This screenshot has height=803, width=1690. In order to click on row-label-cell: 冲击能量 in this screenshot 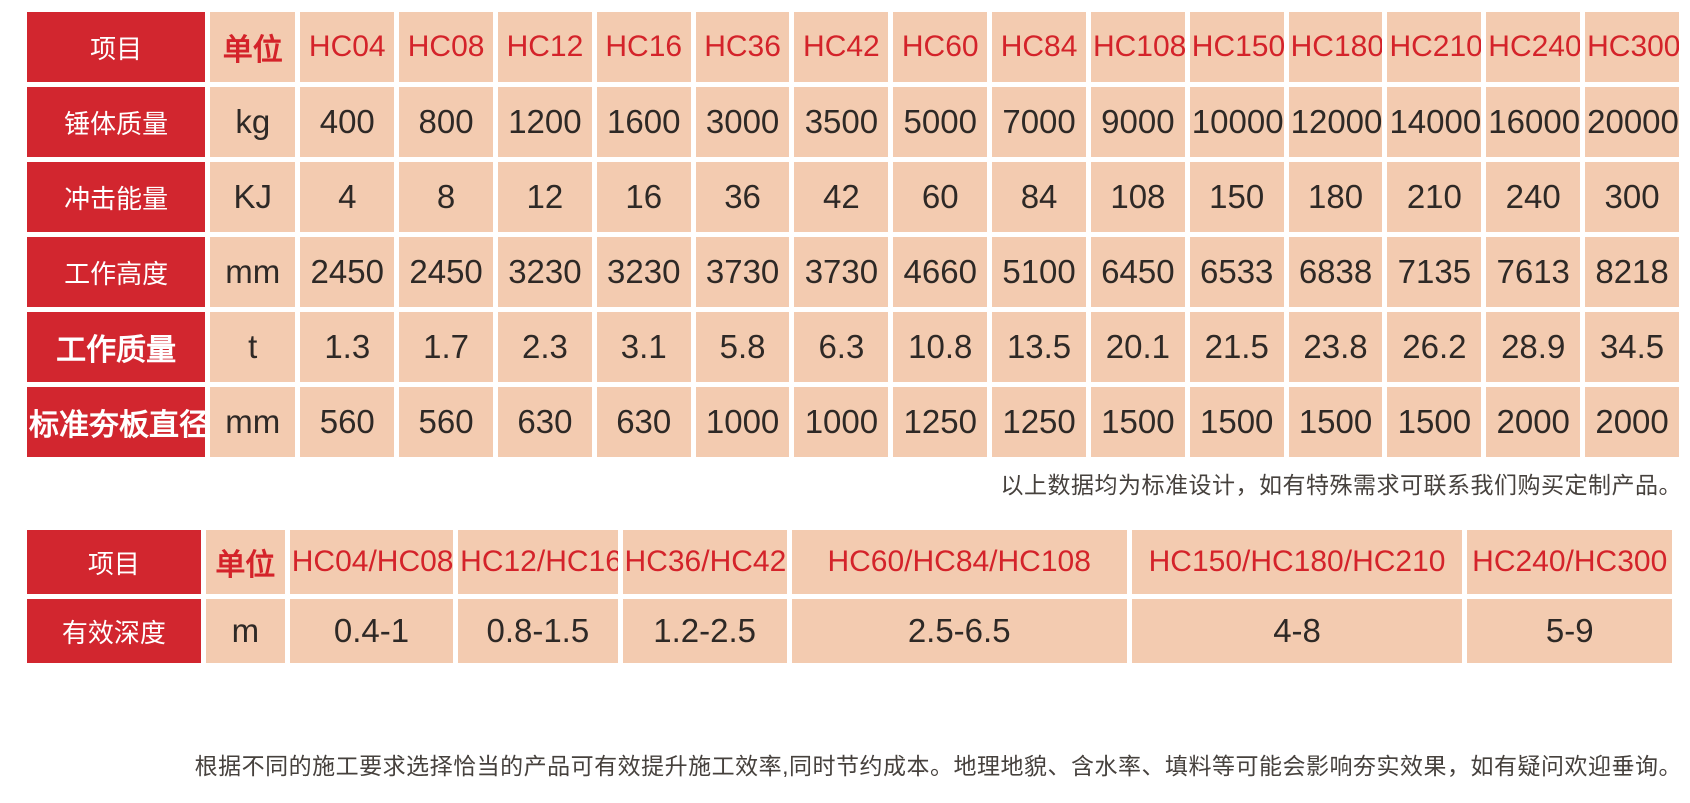, I will do `click(116, 197)`.